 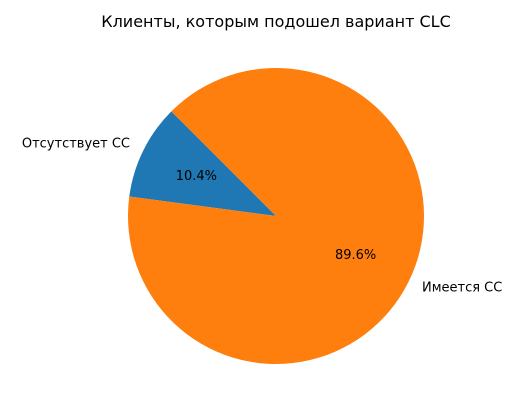 I want to click on slice-label-0: Отсутствует CC, so click(x=76, y=143).